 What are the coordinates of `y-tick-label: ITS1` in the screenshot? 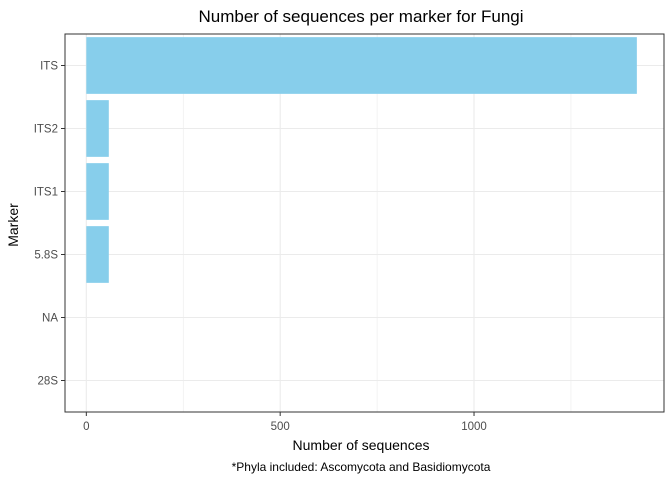 It's located at (46, 193).